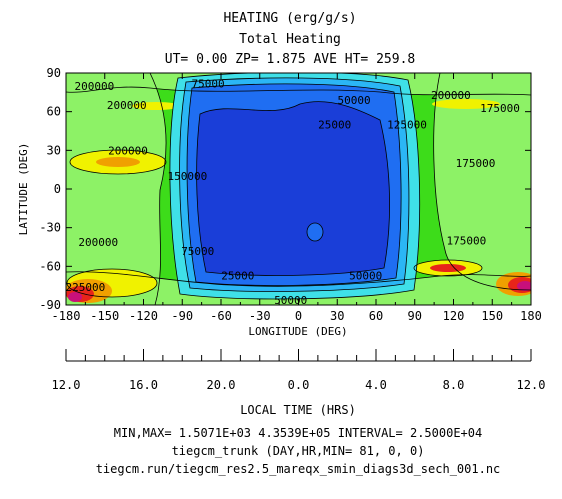 This screenshot has height=499, width=562. I want to click on chart-title: HEATING (erg/g/s), so click(289, 18).